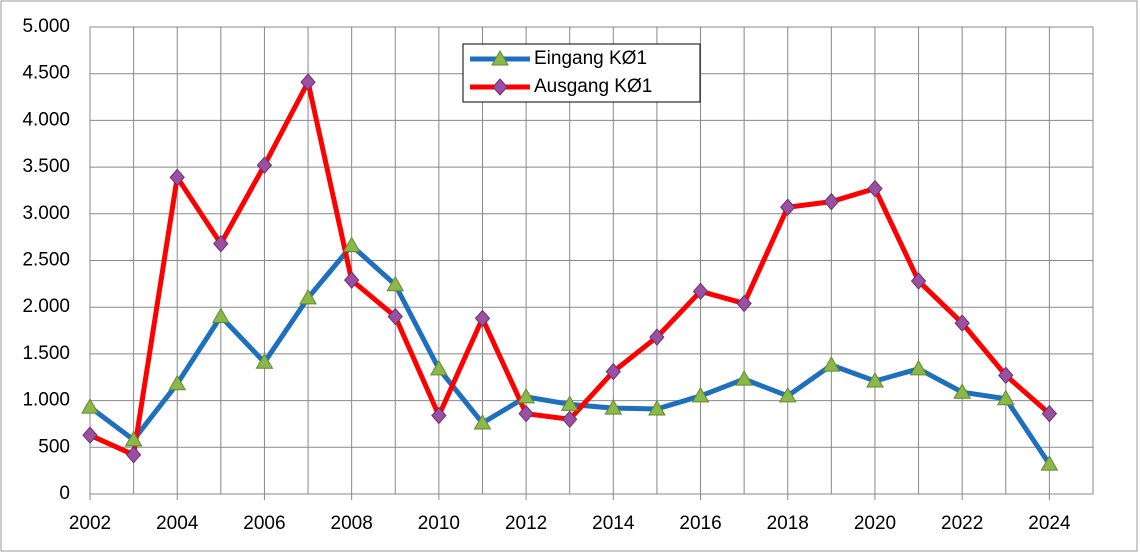  Describe the element at coordinates (962, 523) in the screenshot. I see `x-tick-label: 2022` at that location.